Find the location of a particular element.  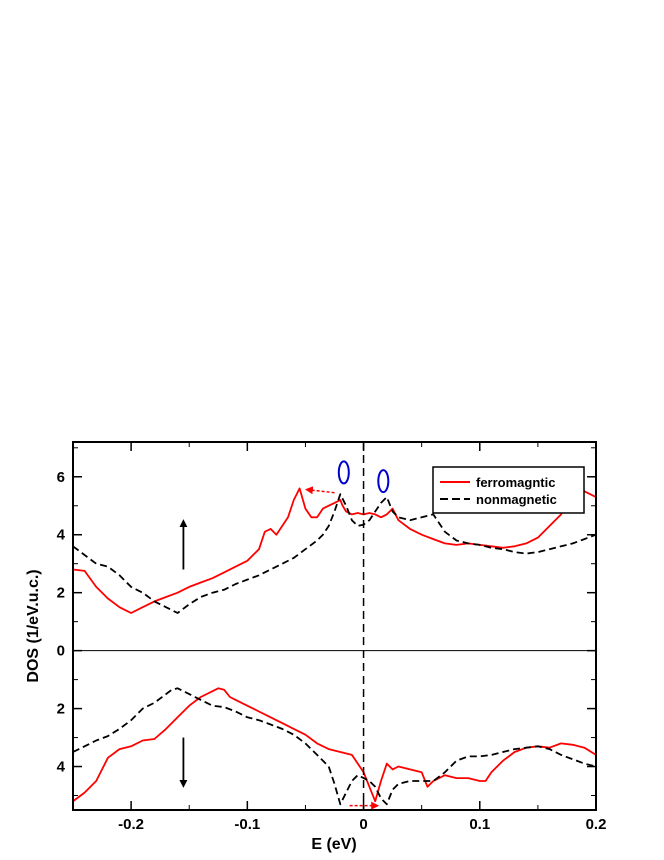

y-tick-label: 0 is located at coordinates (61, 651).